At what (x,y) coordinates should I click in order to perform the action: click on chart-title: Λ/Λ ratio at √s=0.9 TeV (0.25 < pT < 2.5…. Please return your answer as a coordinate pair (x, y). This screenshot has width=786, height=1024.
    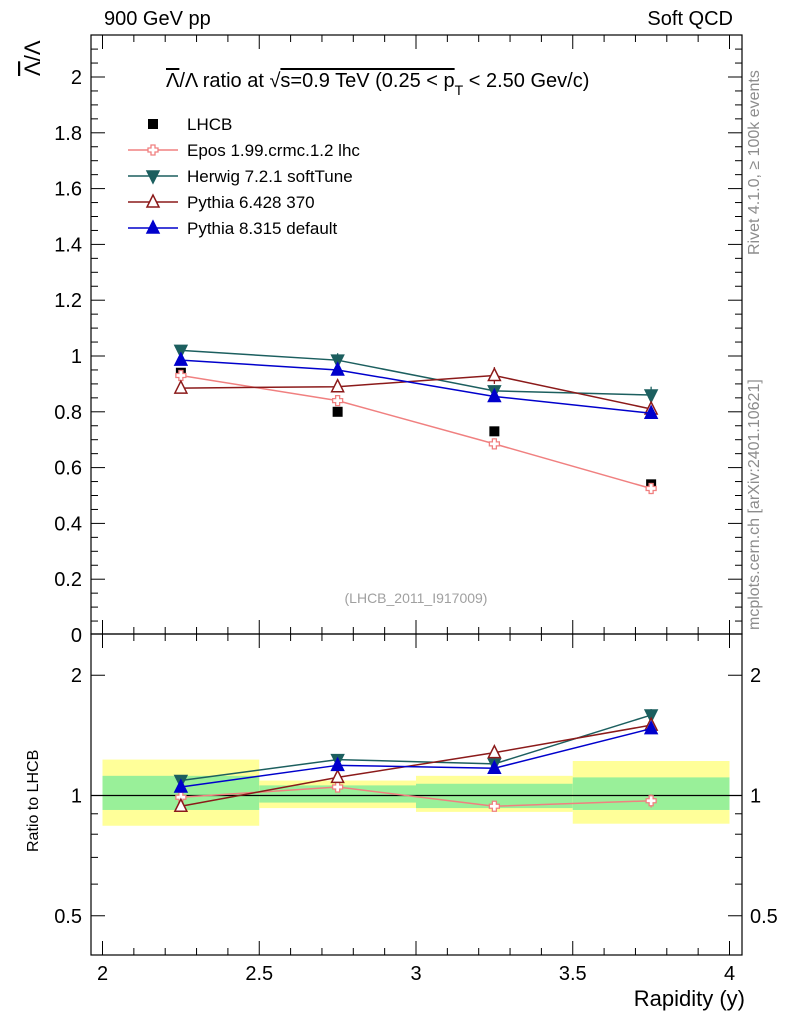
    Looking at the image, I should click on (377, 84).